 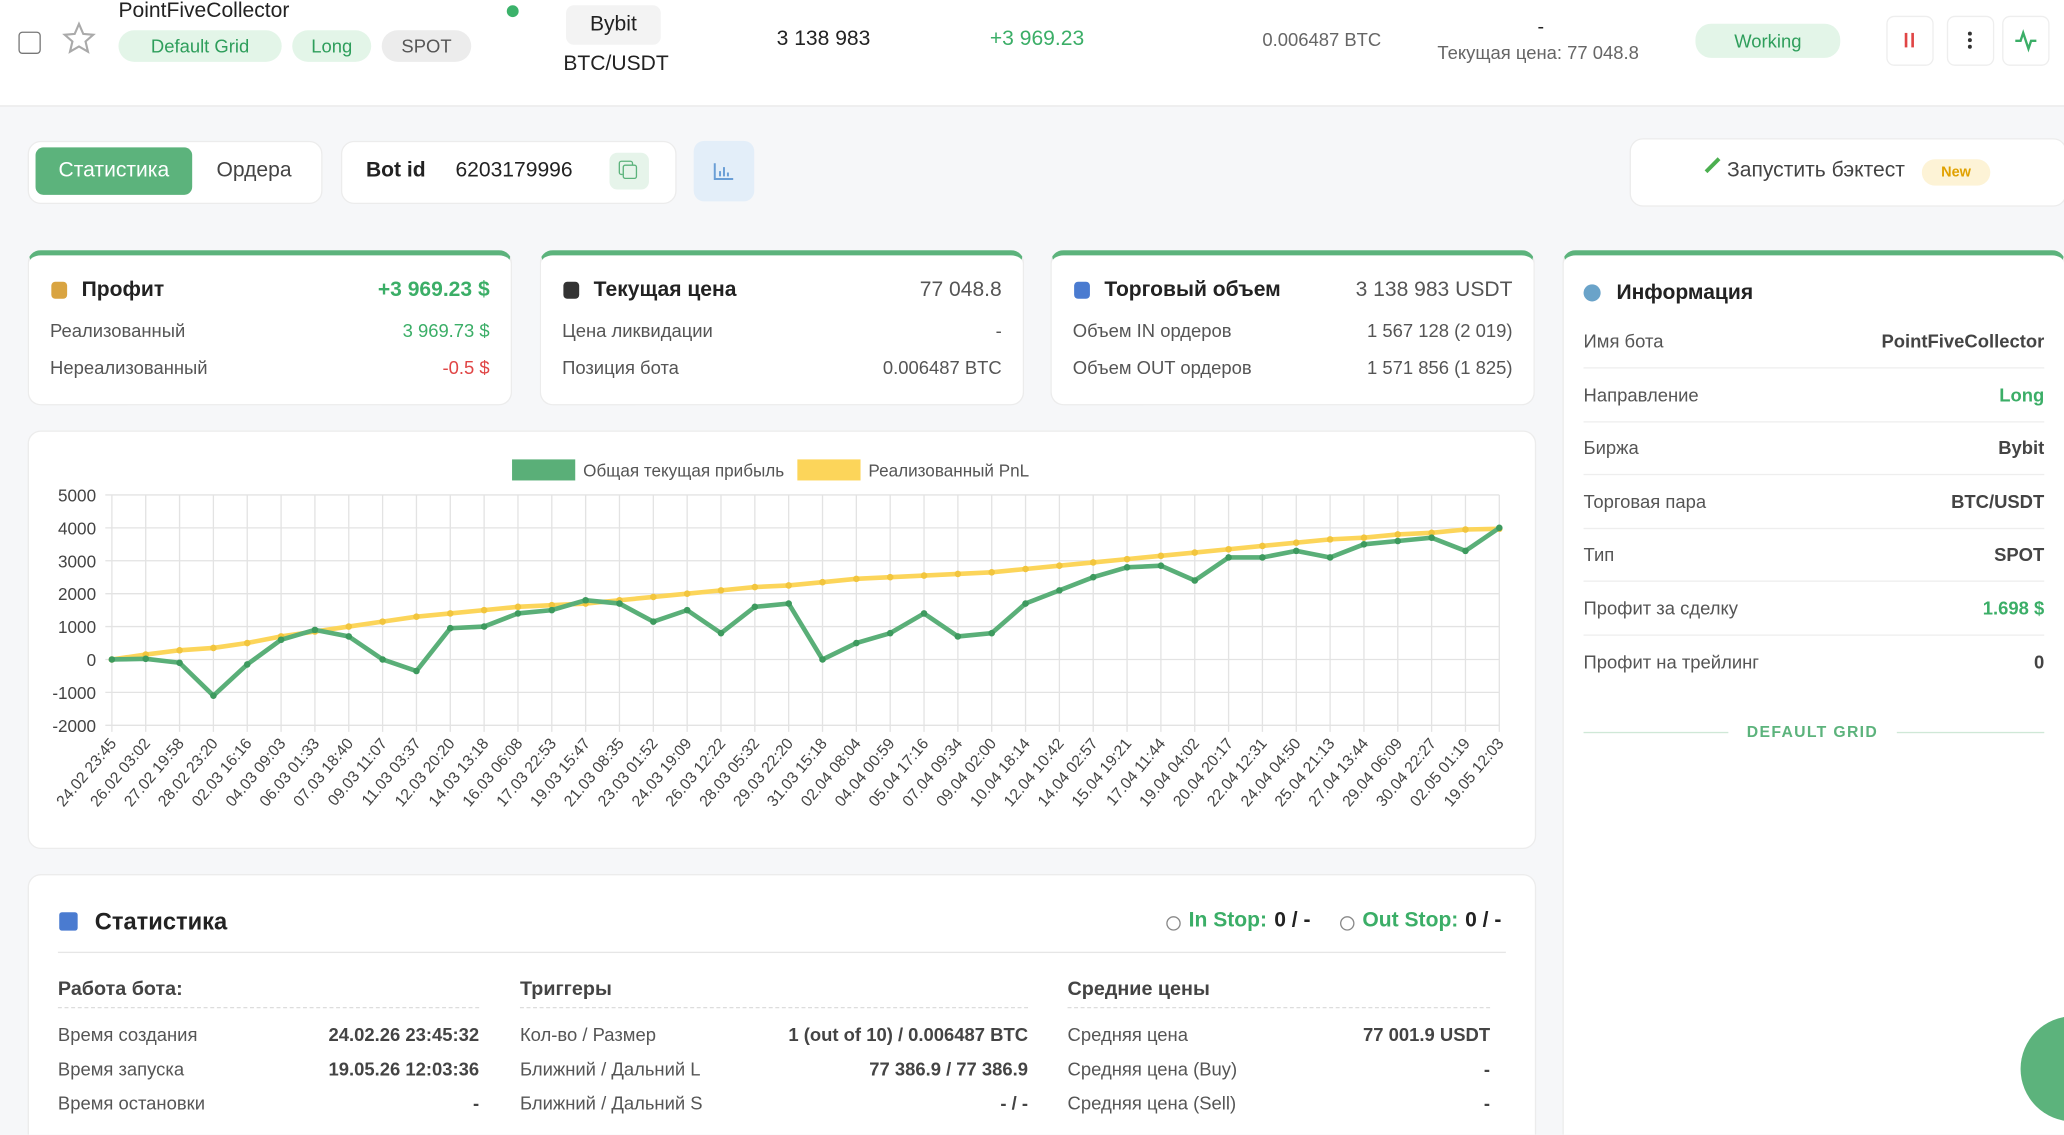 I want to click on copy-button, so click(x=629, y=171).